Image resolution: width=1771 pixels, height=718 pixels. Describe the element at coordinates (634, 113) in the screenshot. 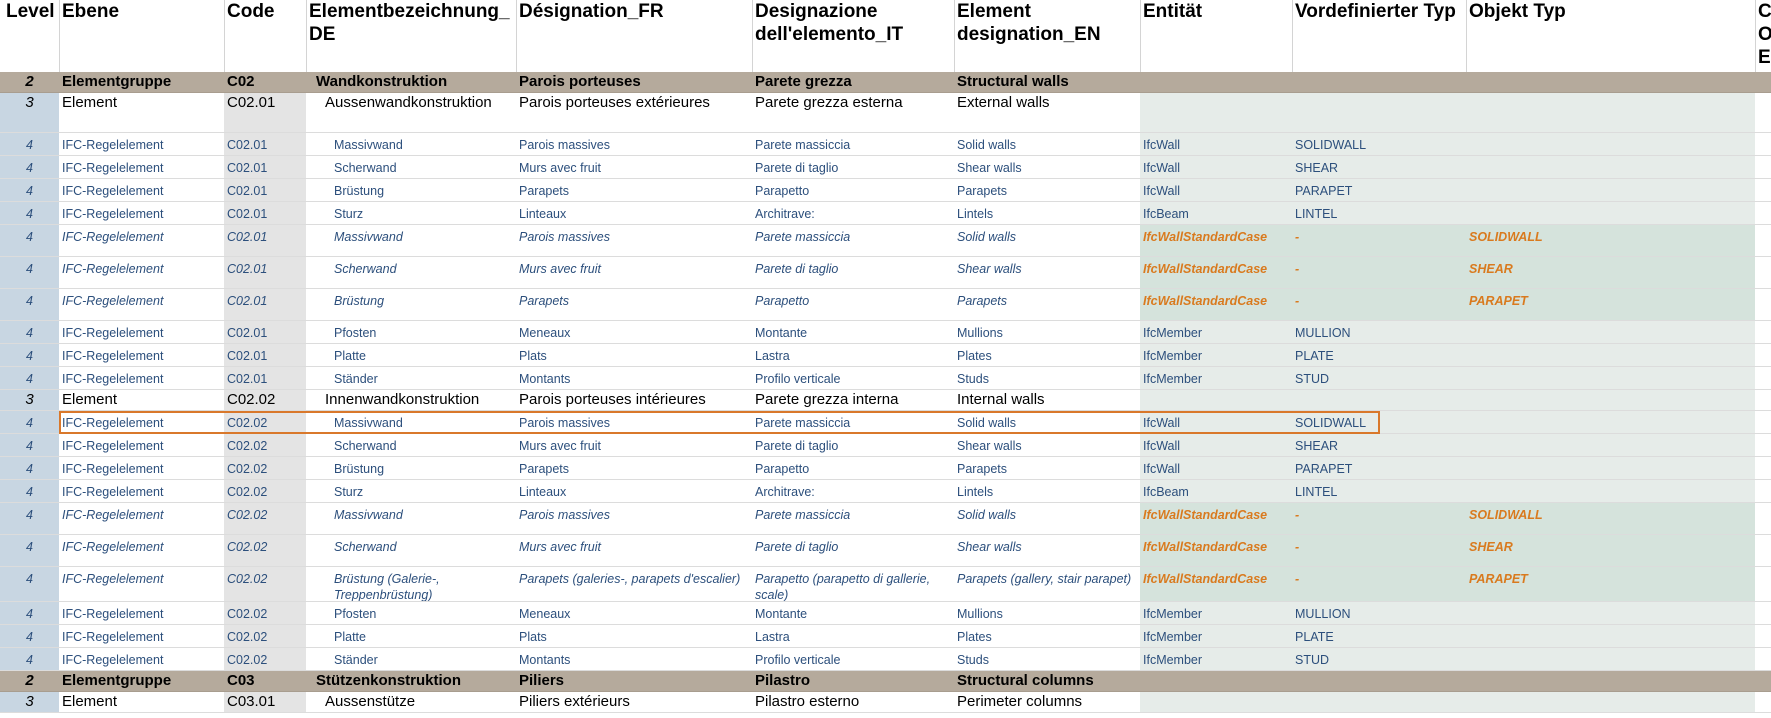

I see `cell-fr: Parois porteuses extérieures` at that location.